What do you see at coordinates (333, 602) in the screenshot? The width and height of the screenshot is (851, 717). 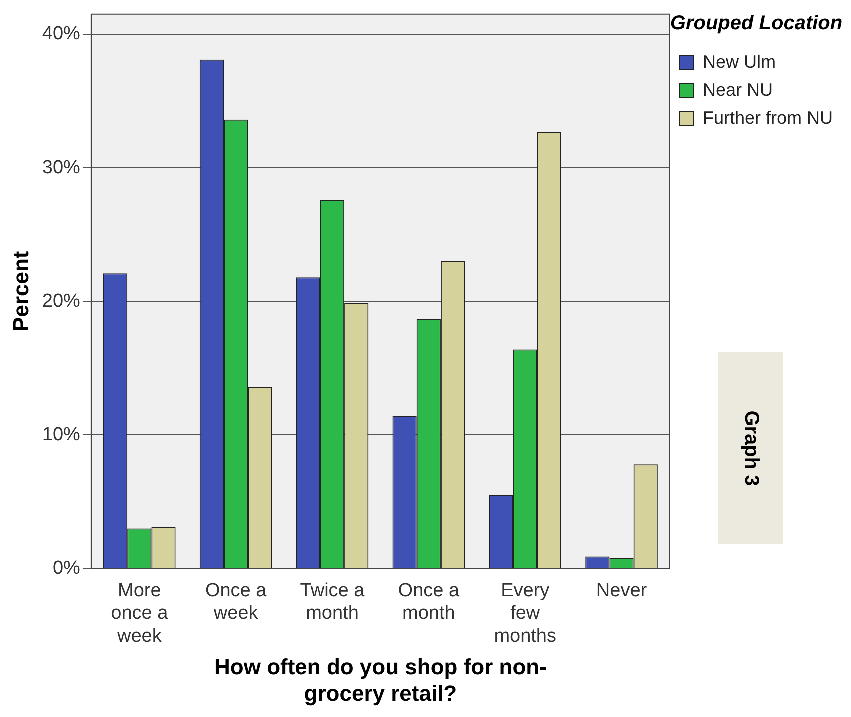 I see `x-tick-label: Twice a month` at bounding box center [333, 602].